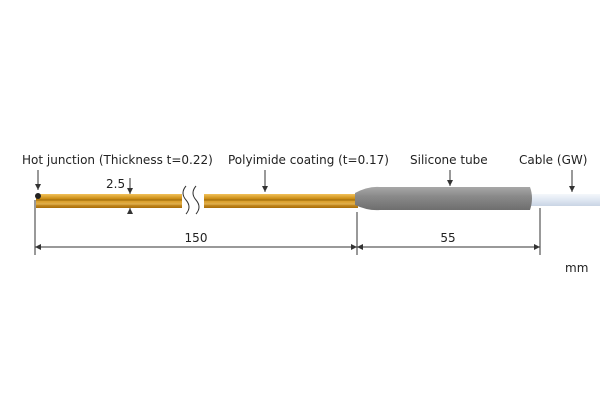  Describe the element at coordinates (191, 200) in the screenshot. I see `break-mark` at that location.